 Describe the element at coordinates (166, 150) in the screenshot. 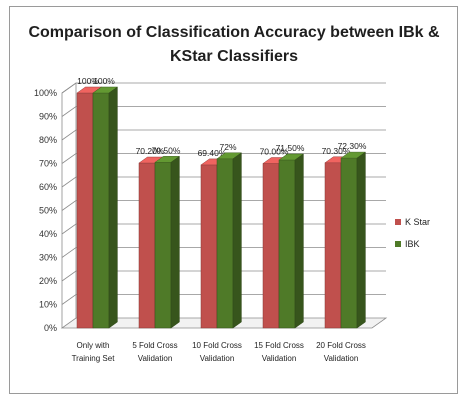

I see `data-label: 70.50%` at that location.